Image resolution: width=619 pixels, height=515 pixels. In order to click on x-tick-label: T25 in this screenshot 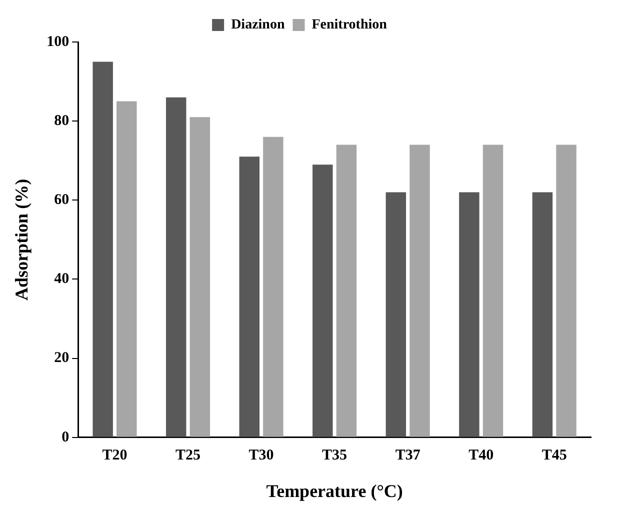, I will do `click(188, 455)`.